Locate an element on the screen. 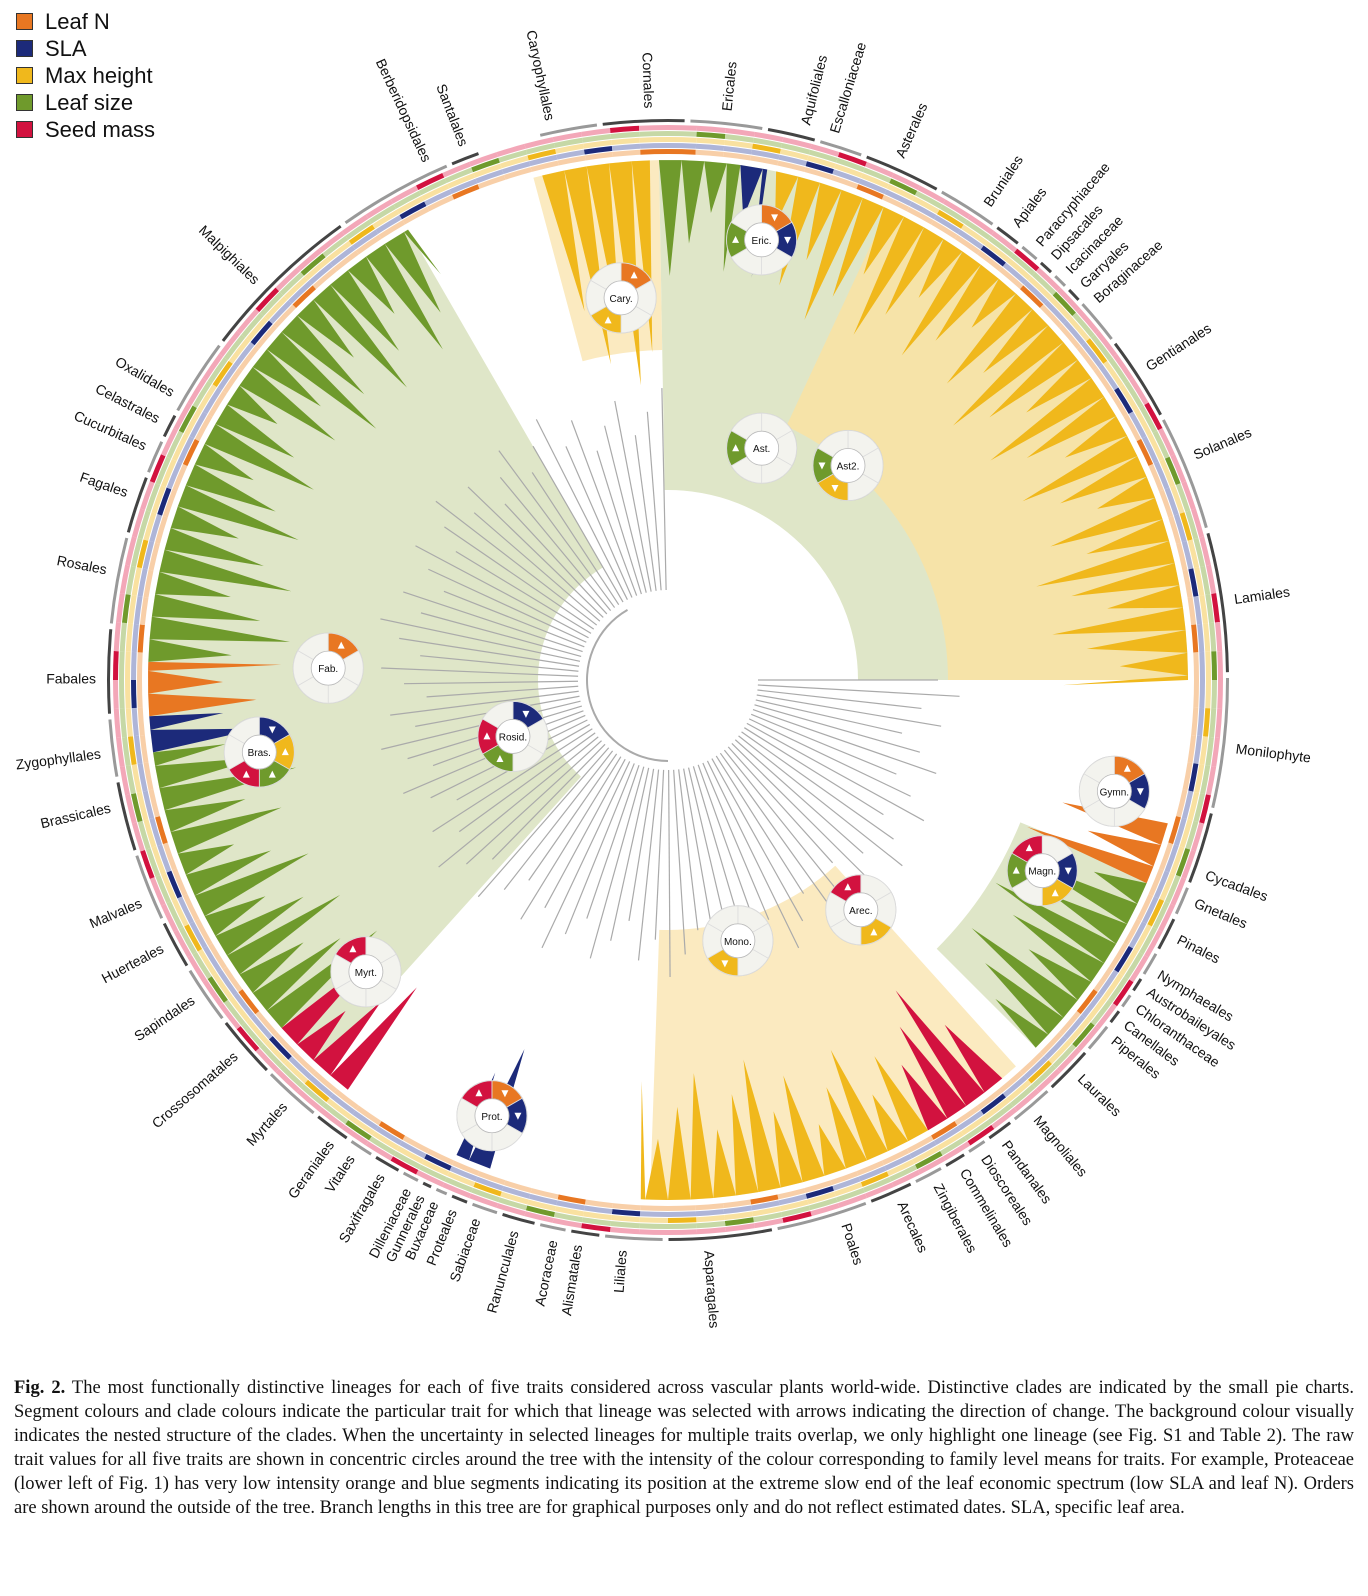 The image size is (1368, 1596). legend-item-max-height: Max height is located at coordinates (85, 75).